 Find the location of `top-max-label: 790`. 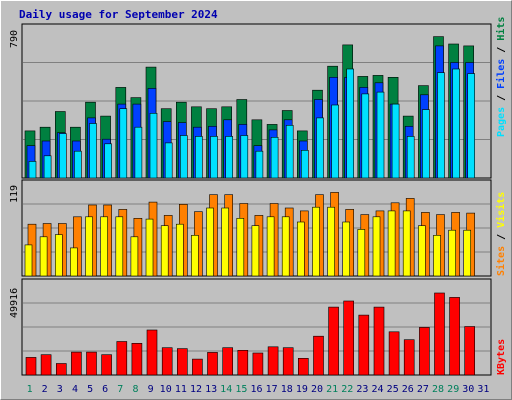

top-max-label: 790 is located at coordinates (14, 39).